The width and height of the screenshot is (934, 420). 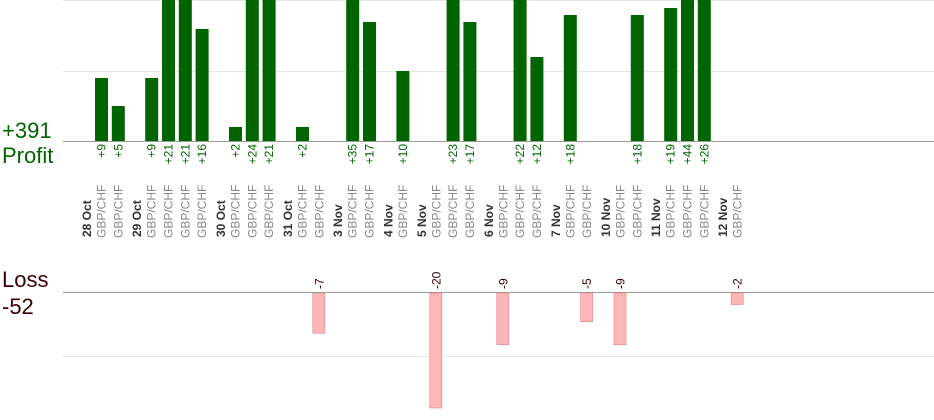 I want to click on date-label: 30 Oct, so click(x=221, y=218).